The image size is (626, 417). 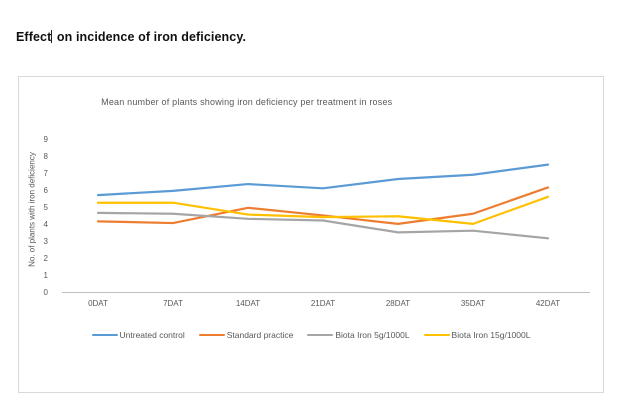 I want to click on y-tick-label-1: 1, so click(x=45, y=275).